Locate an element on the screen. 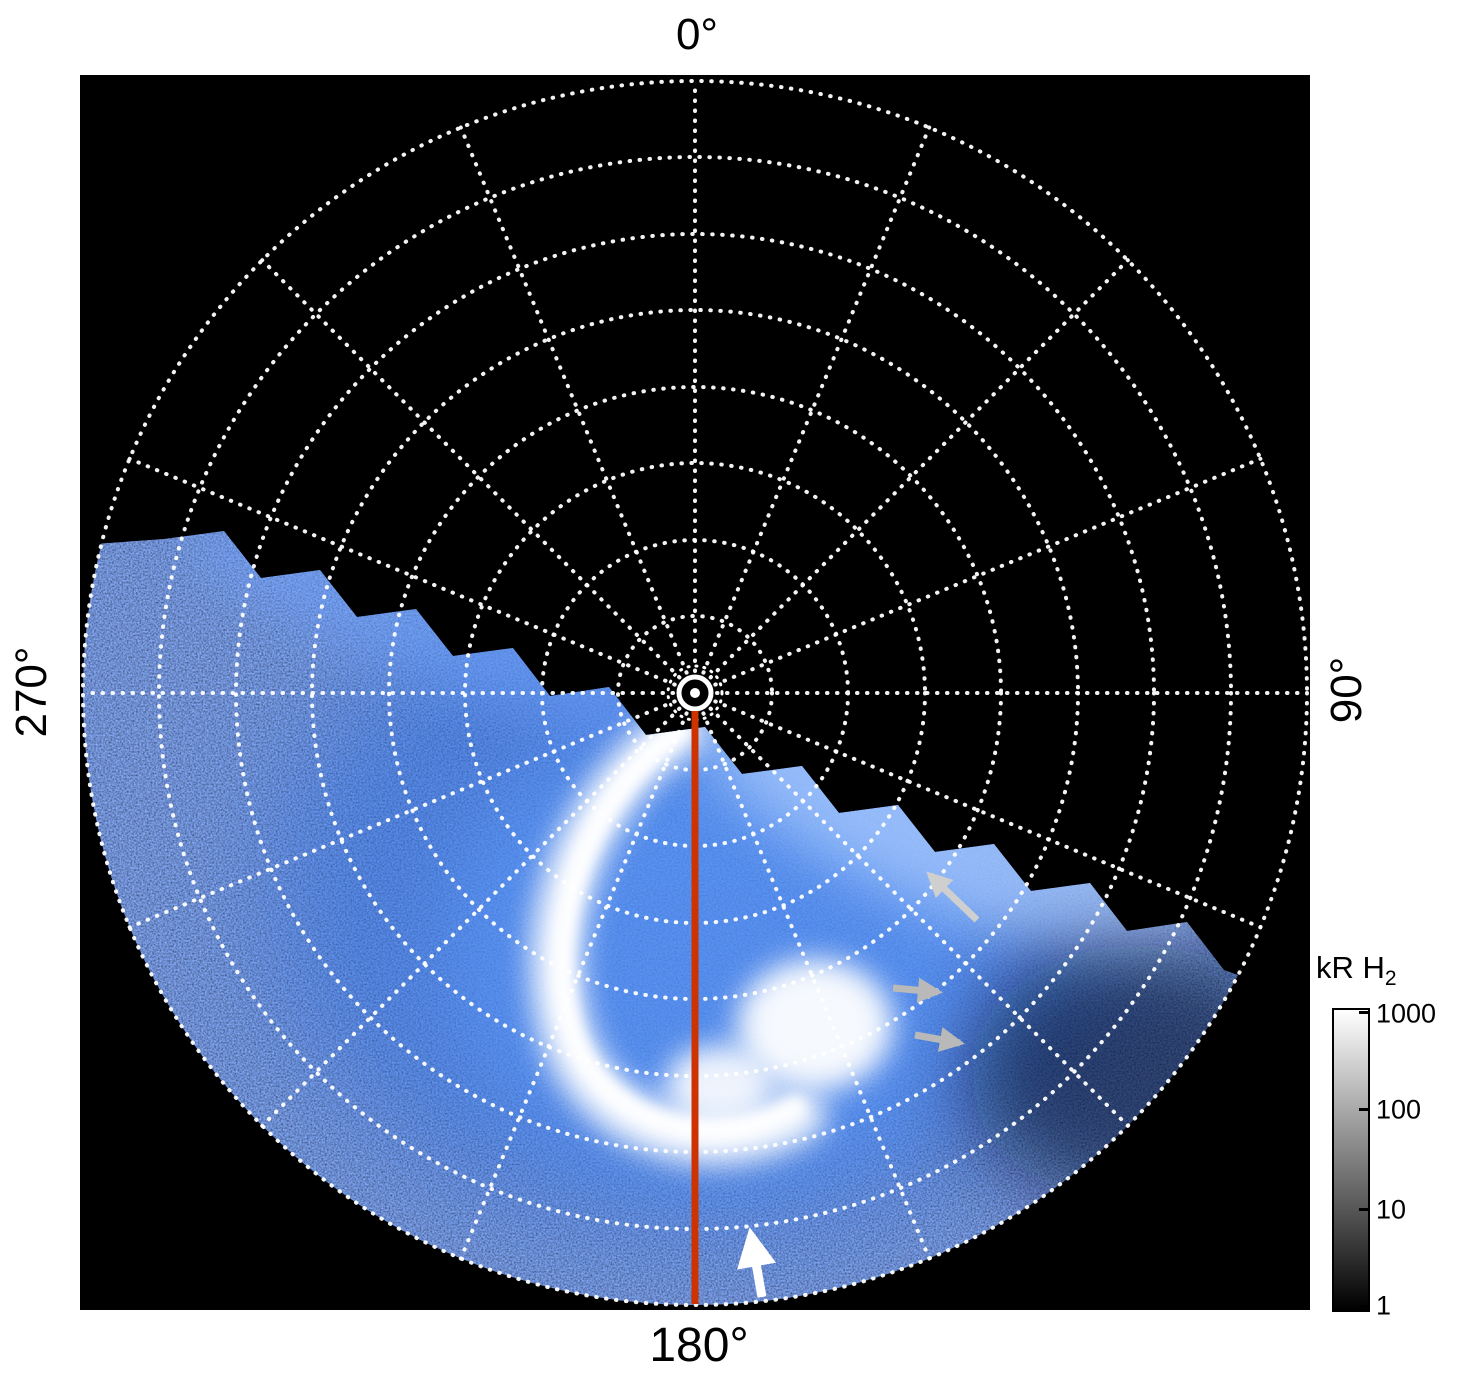 This screenshot has width=1481, height=1386. colorbar is located at coordinates (1351, 1160).